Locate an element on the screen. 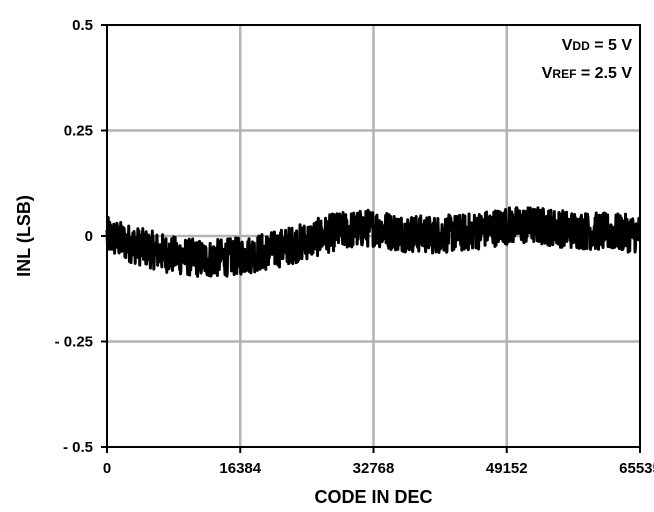 The width and height of the screenshot is (654, 512). annotation-rest: = 5 V is located at coordinates (611, 45).